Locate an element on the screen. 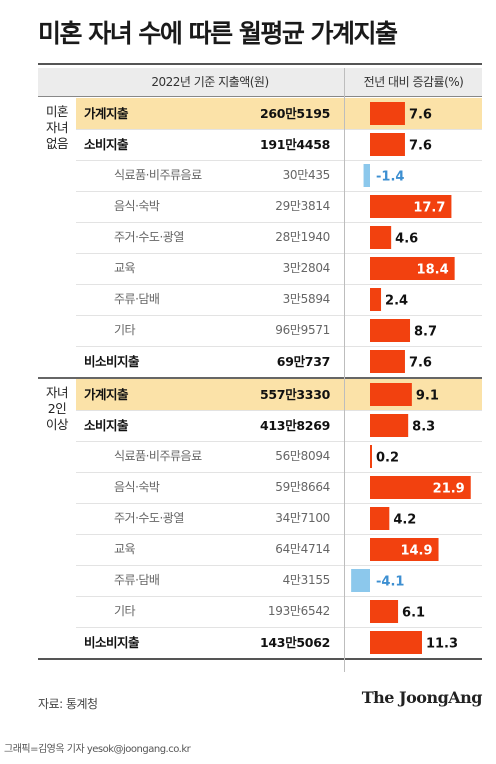 This screenshot has width=496, height=764. bottom-rule is located at coordinates (260, 659).